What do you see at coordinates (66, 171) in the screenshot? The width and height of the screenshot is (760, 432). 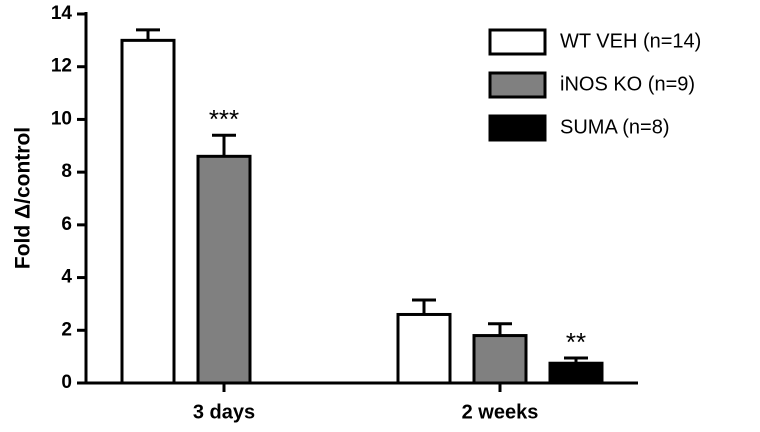 I see `y-tick-label: 8` at bounding box center [66, 171].